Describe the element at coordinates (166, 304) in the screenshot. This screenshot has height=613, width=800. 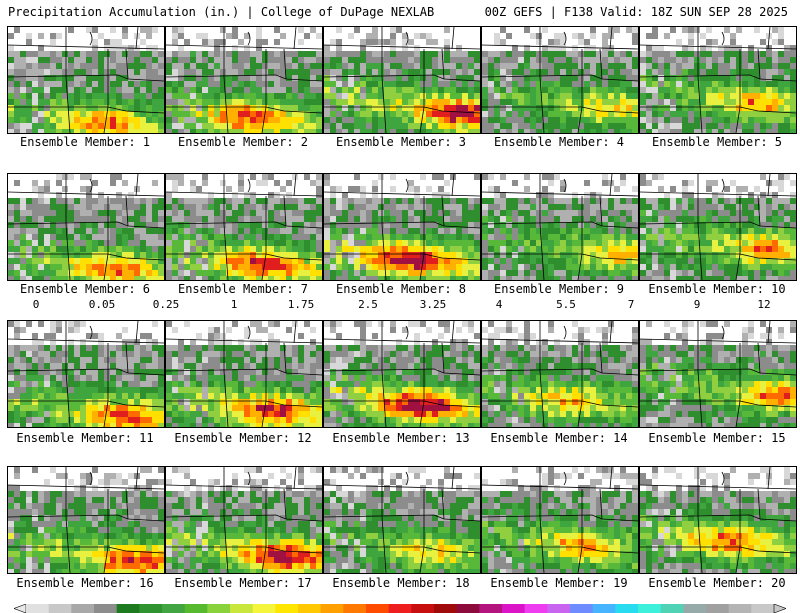
I see `colorbar-tick-label: 0.25` at that location.